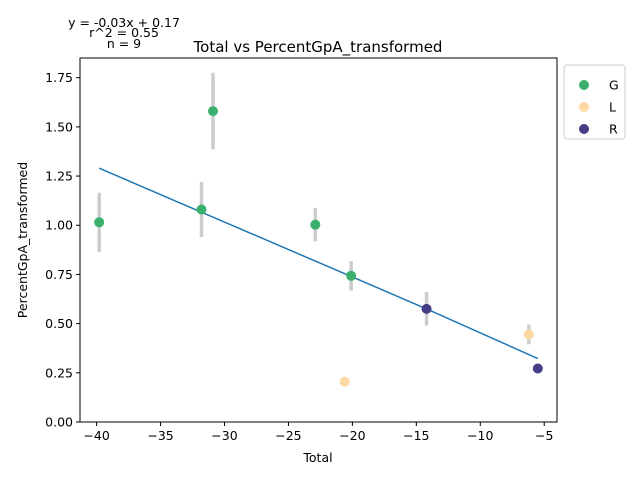  Describe the element at coordinates (288, 435) in the screenshot. I see `x-tick-label: −25` at that location.